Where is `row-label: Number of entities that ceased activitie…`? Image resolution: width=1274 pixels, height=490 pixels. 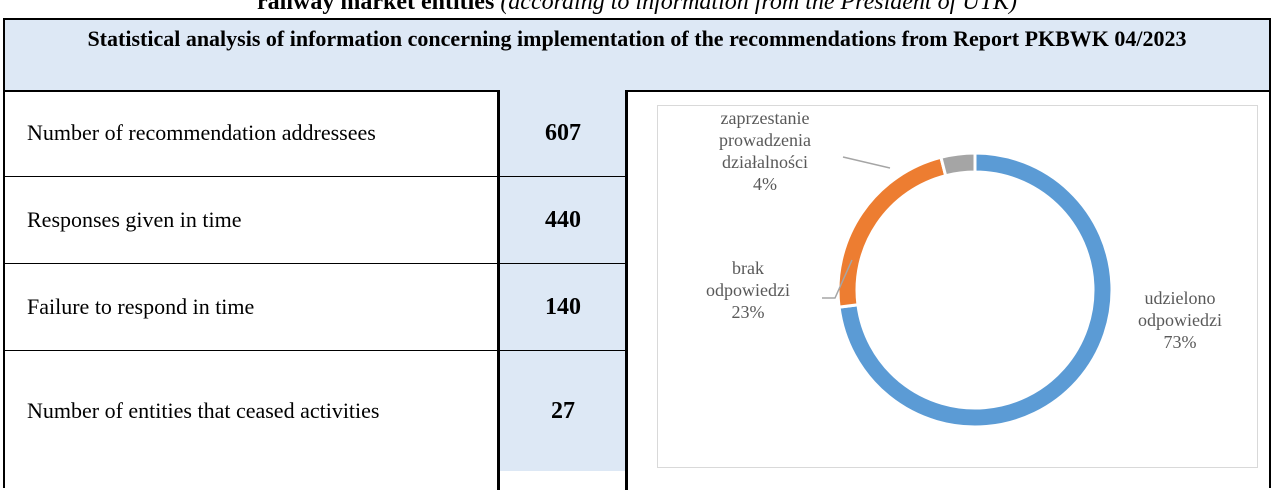
row-label: Number of entities that ceased activitie… is located at coordinates (203, 410).